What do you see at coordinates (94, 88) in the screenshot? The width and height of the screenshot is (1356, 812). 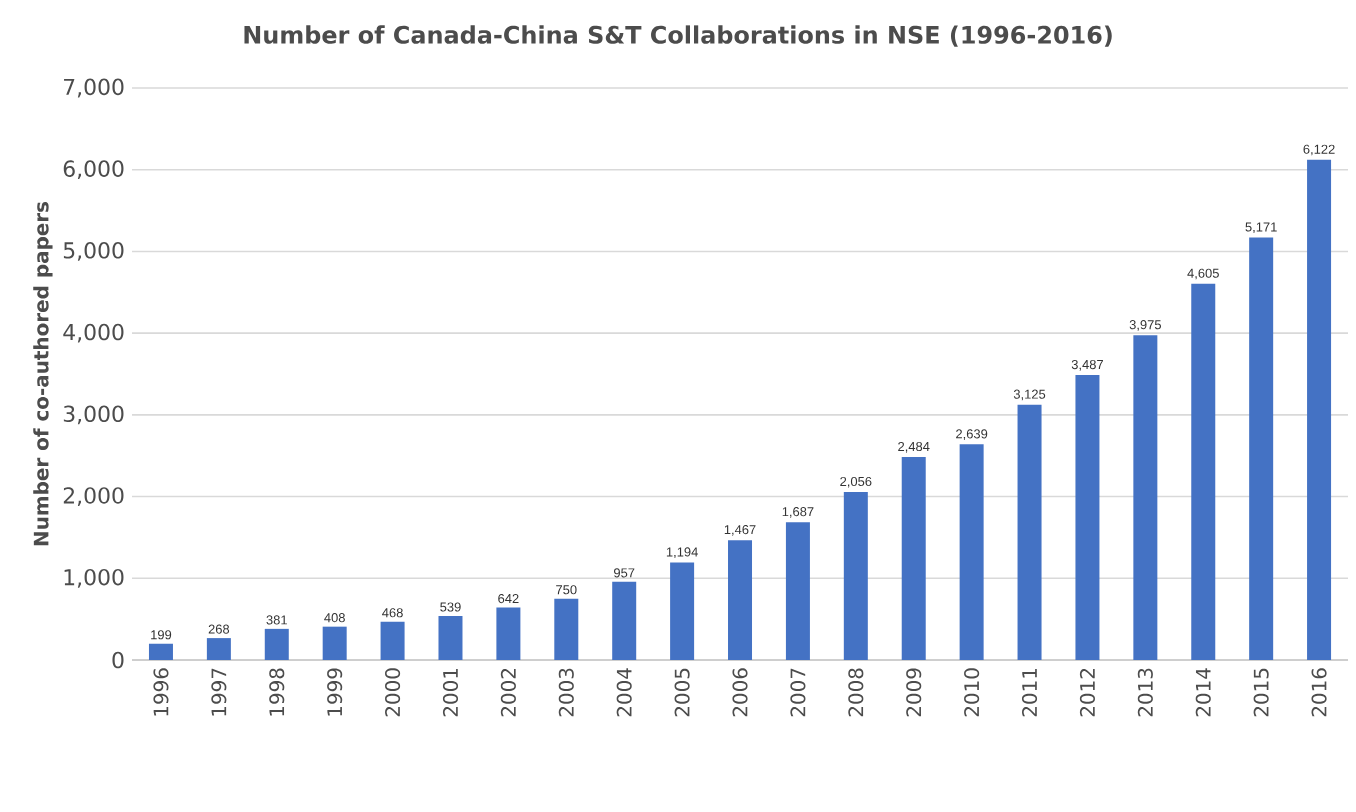 I see `y-tick-label: 7,000` at bounding box center [94, 88].